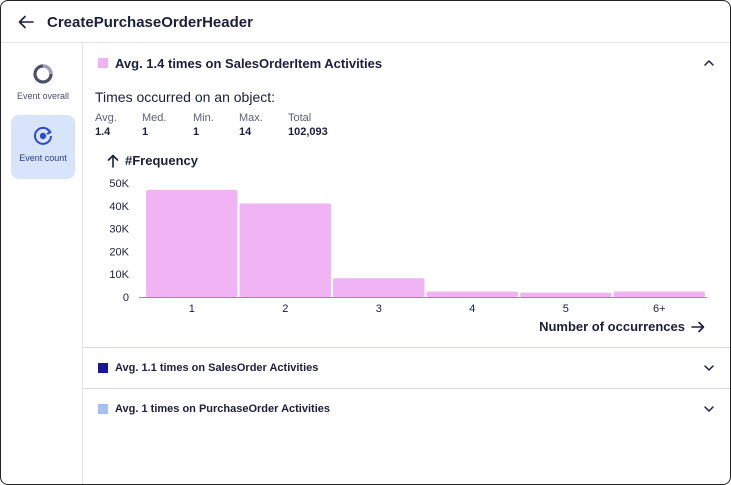 The height and width of the screenshot is (485, 731). Describe the element at coordinates (43, 158) in the screenshot. I see `sidebar-item-label: Event count` at that location.